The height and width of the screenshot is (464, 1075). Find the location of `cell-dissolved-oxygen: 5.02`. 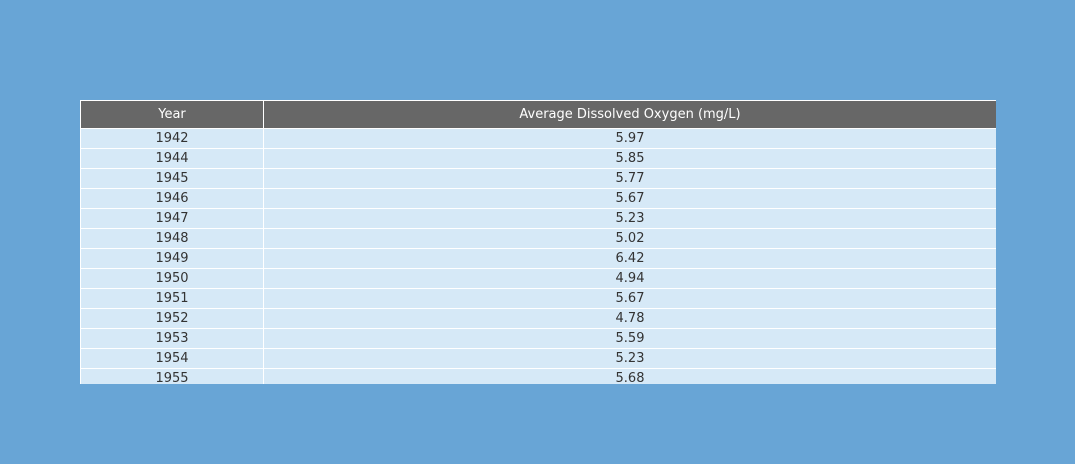

cell-dissolved-oxygen: 5.02 is located at coordinates (629, 238).